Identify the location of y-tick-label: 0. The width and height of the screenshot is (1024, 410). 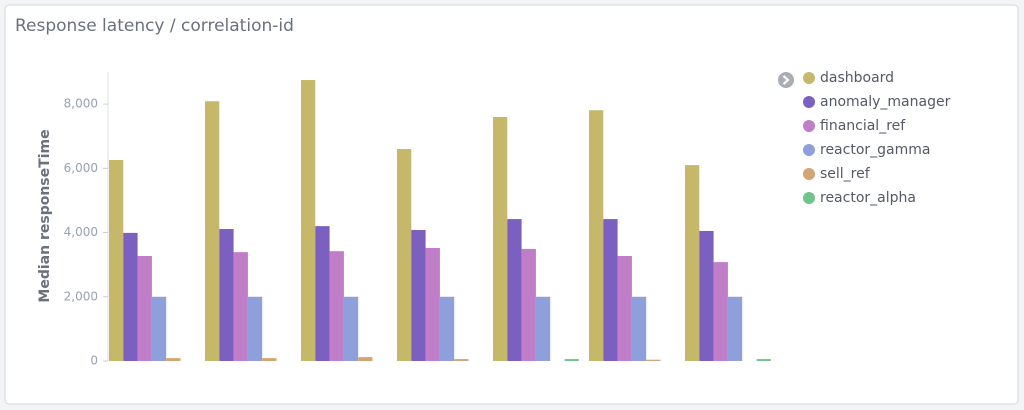
(94, 361).